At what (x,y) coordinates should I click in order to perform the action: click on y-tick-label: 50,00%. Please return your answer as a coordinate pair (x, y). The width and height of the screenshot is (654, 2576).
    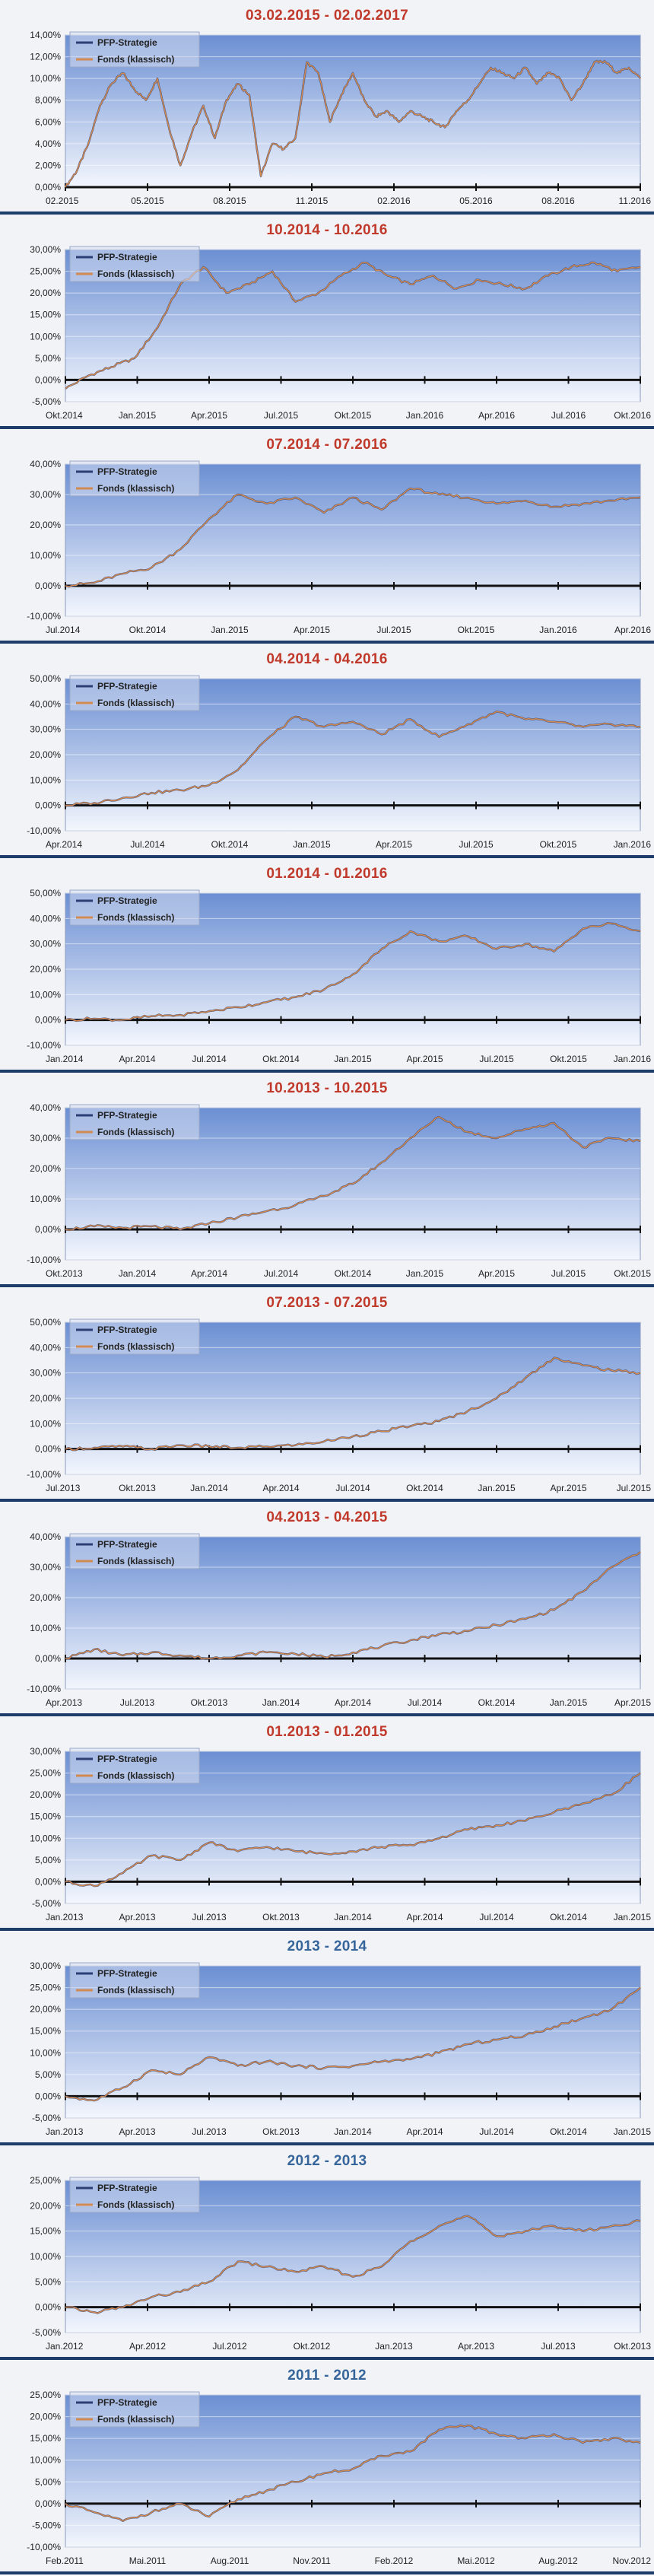
    Looking at the image, I should click on (45, 679).